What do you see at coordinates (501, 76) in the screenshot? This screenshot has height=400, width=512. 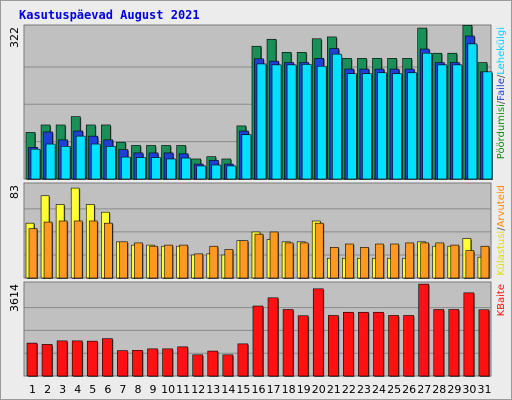 I see `top-legend-item: /` at bounding box center [501, 76].